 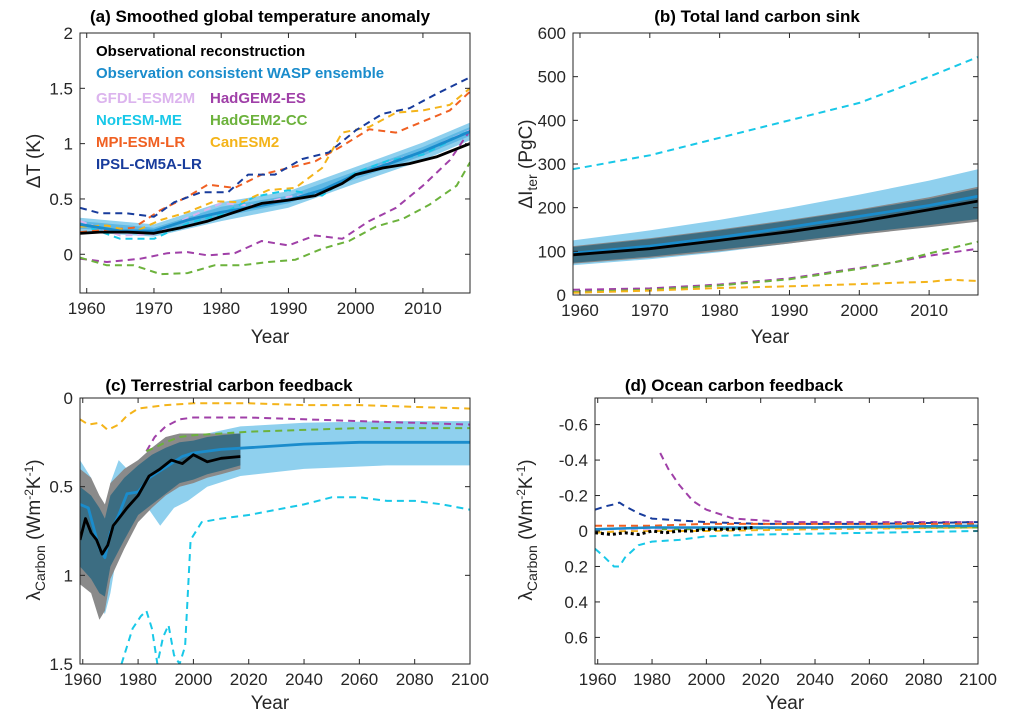 I want to click on plot-area, so click(x=786, y=531).